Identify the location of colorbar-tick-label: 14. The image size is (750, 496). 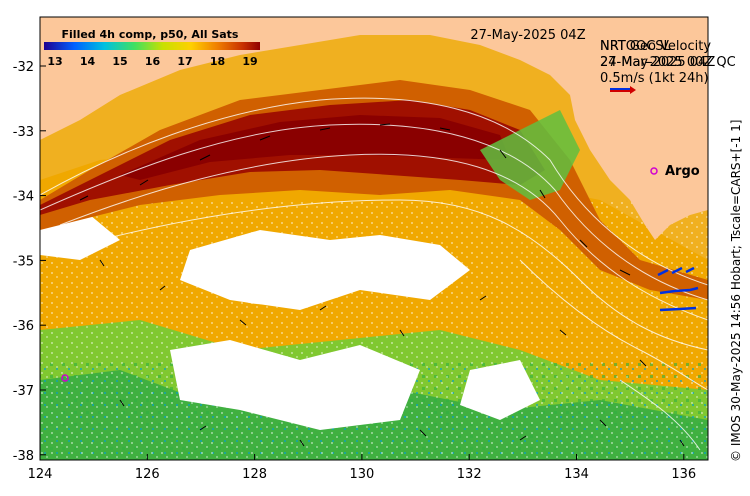
(88, 61).